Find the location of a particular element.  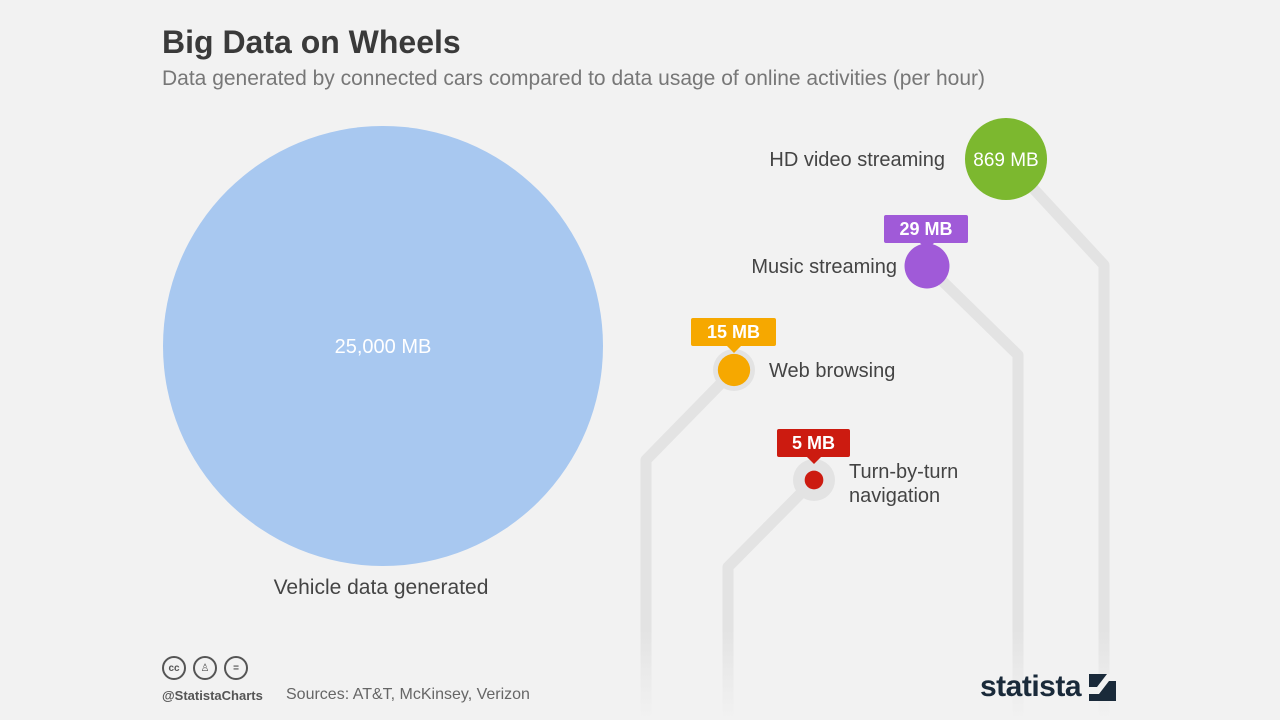

category-label-turn-by-turn-navigation: Turn-by-turn navigation is located at coordinates (903, 484).